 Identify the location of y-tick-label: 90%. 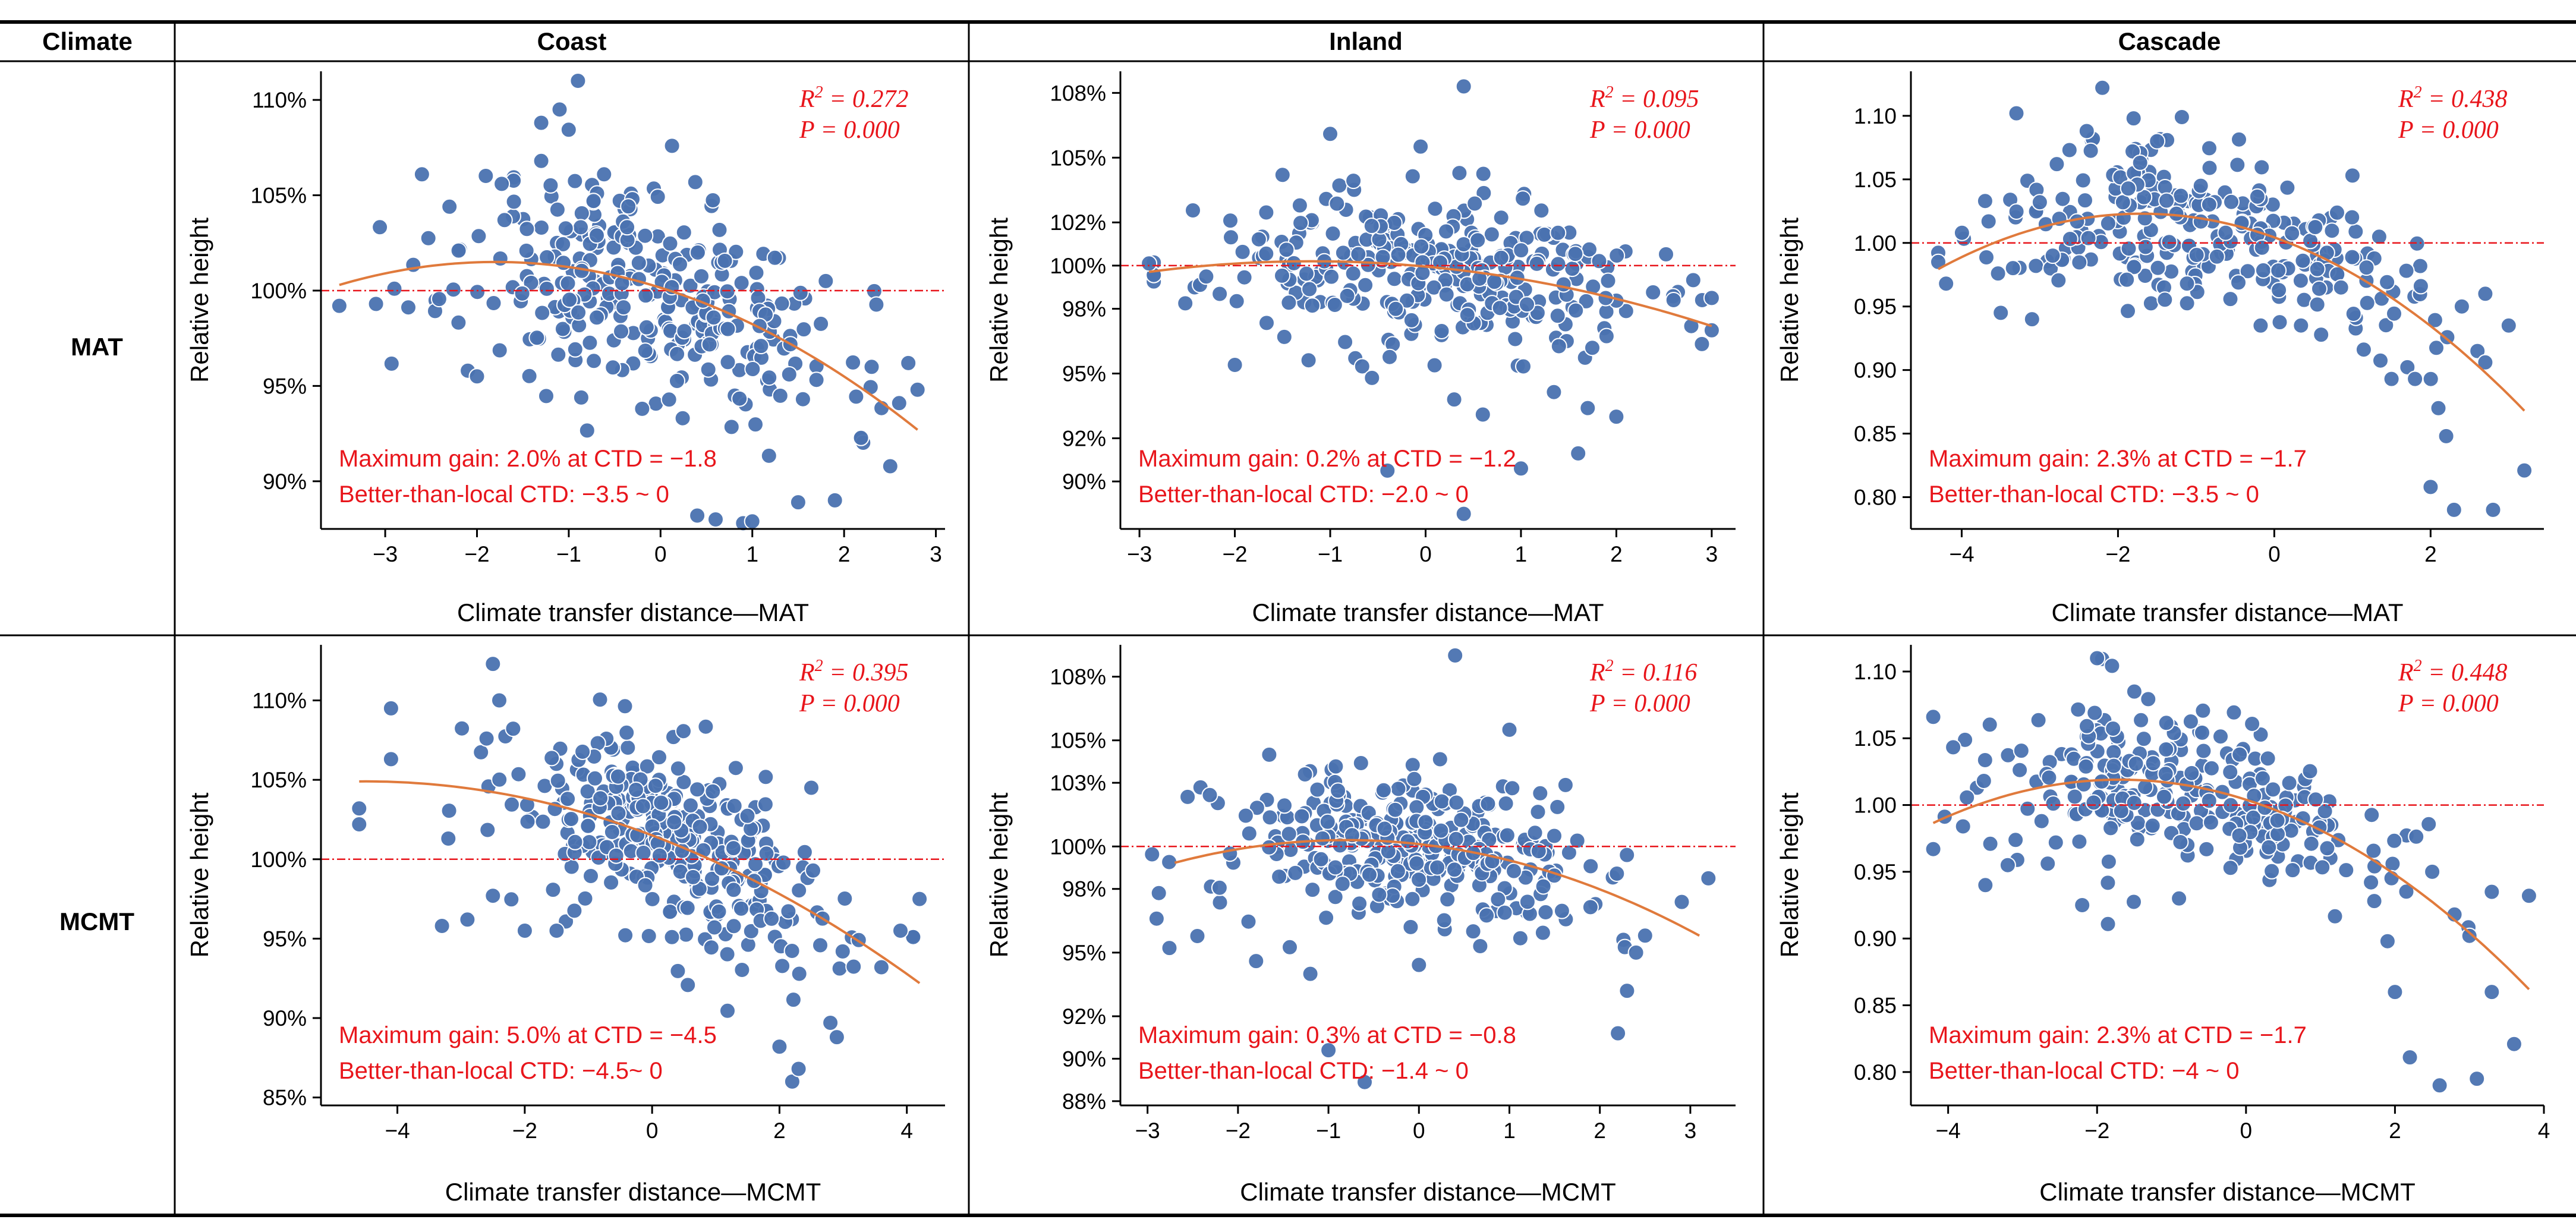
(285, 1018).